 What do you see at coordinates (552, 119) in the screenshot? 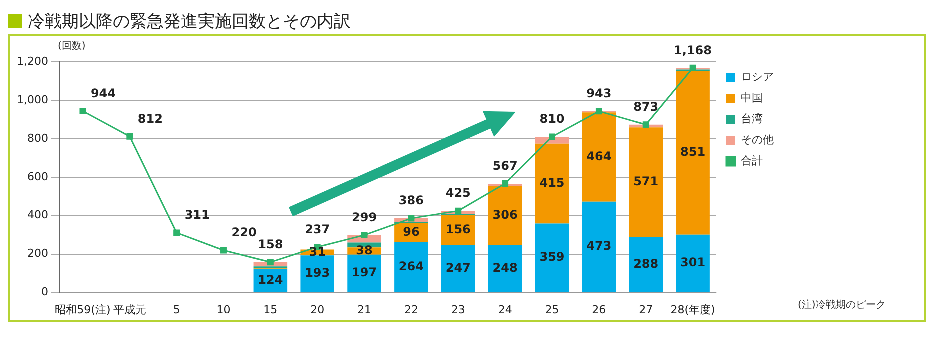
I see `data-label: 810` at bounding box center [552, 119].